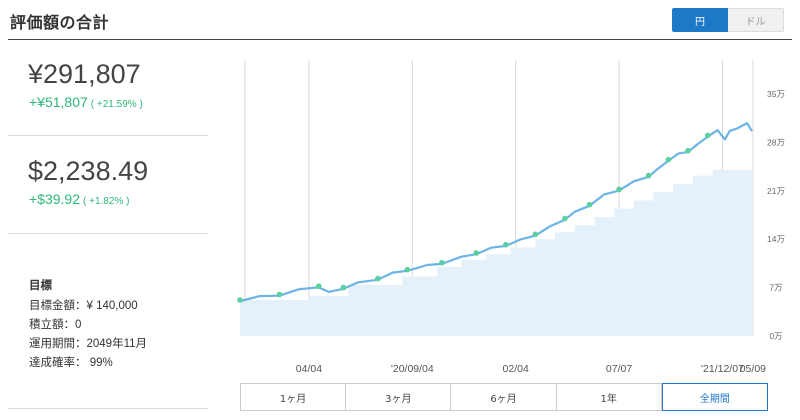  What do you see at coordinates (400, 20) in the screenshot?
I see `header: 評価額の合計 円 ドル` at bounding box center [400, 20].